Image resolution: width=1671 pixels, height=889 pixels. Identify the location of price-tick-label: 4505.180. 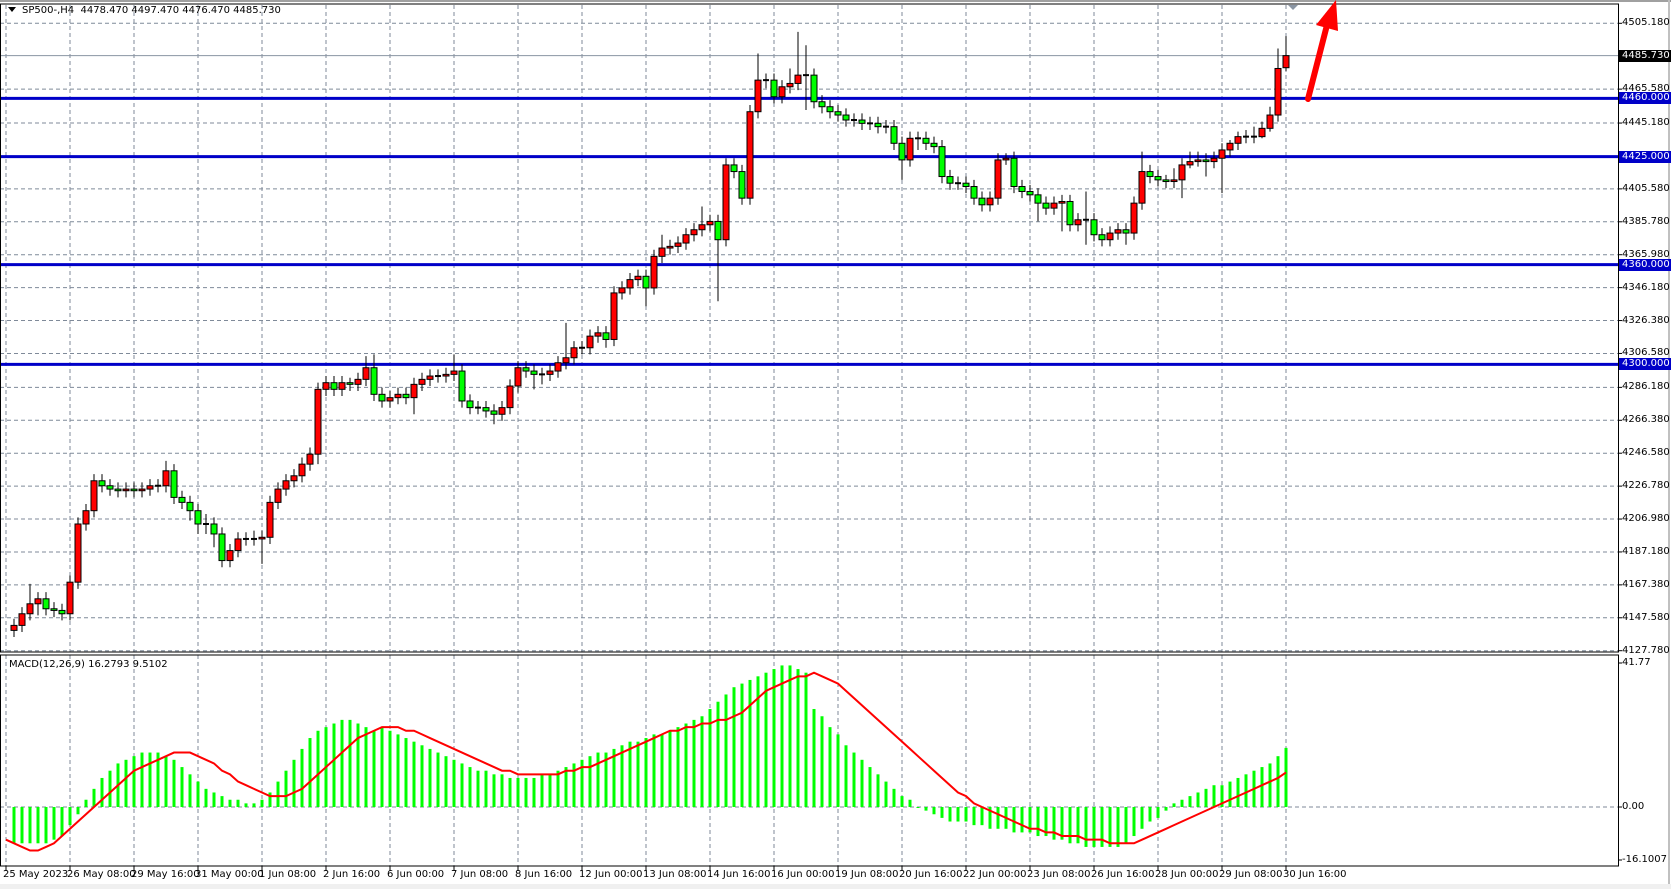
(1646, 23).